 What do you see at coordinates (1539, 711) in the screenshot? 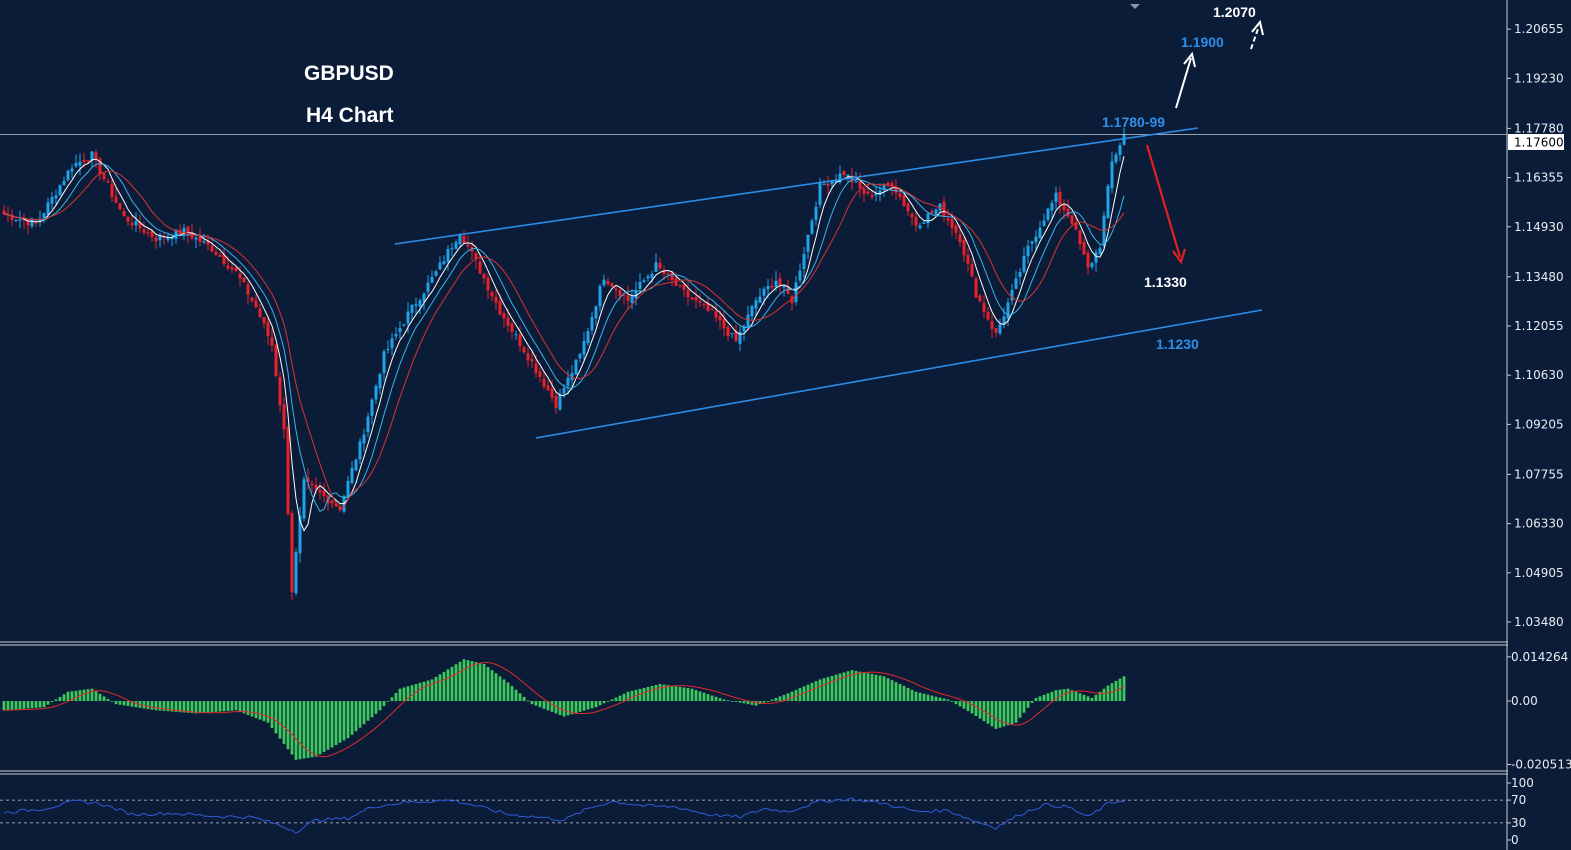
I see `macd-axis: 0.014264 0.00 -0.020513` at bounding box center [1539, 711].